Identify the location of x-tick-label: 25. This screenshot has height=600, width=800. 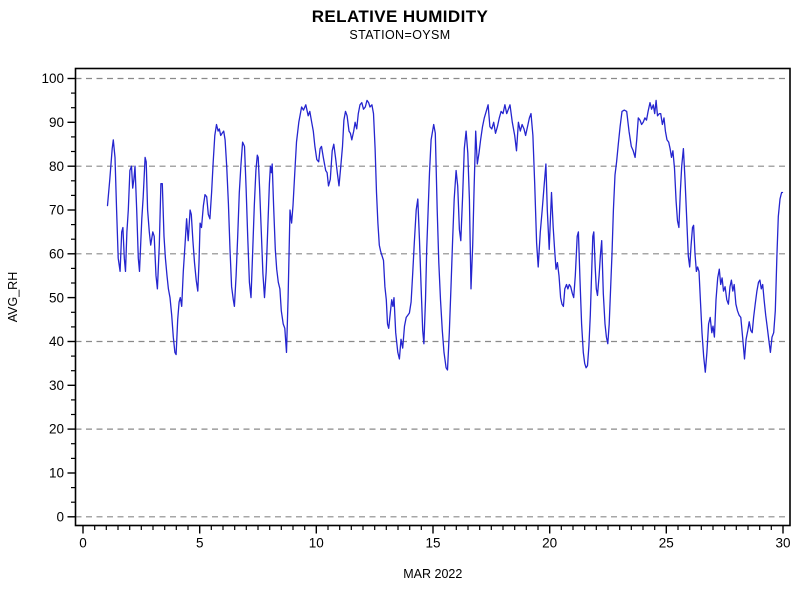
(666, 543).